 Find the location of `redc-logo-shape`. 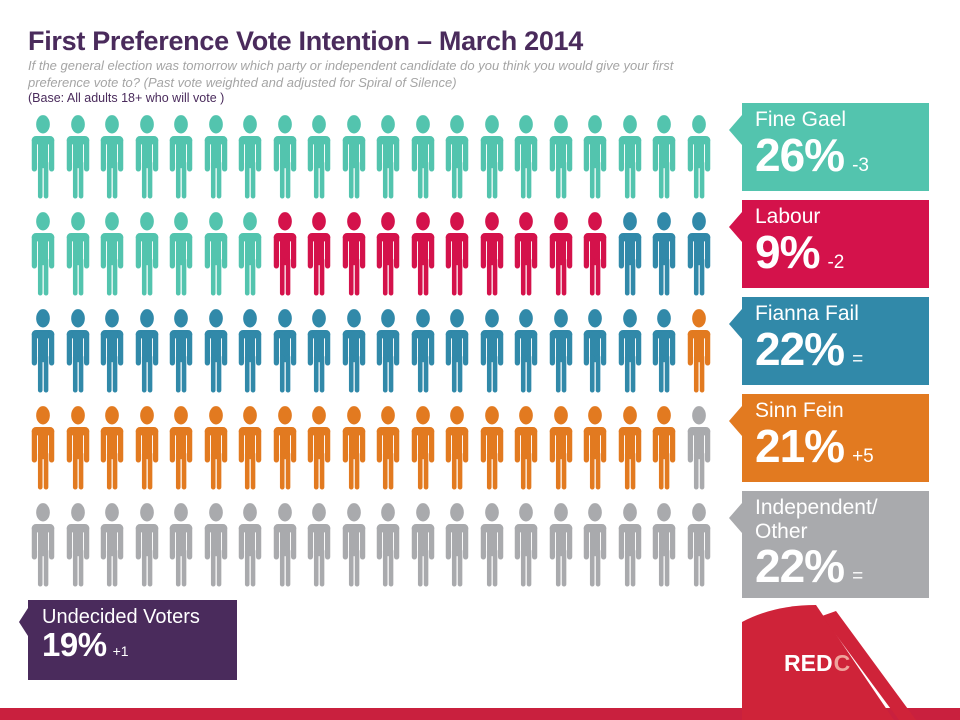

redc-logo-shape is located at coordinates (829, 662).